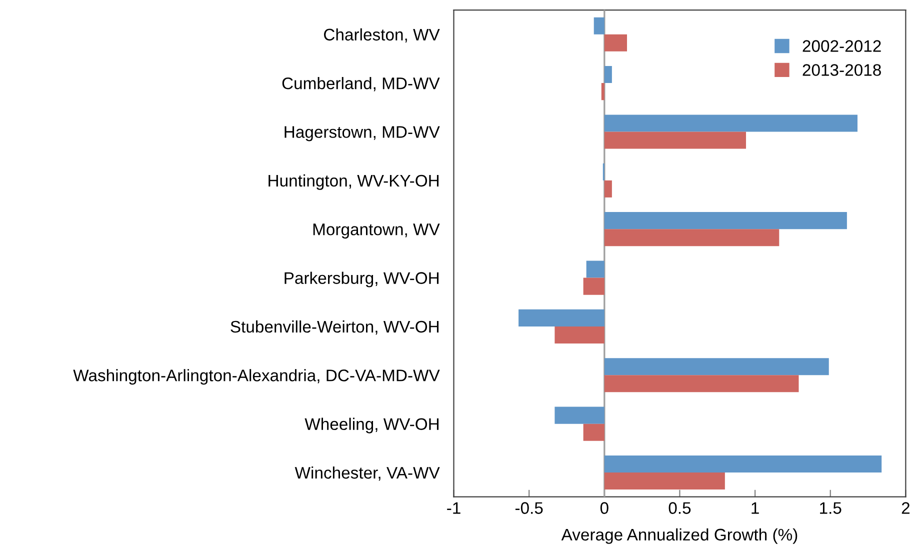 Image resolution: width=913 pixels, height=557 pixels. What do you see at coordinates (256, 377) in the screenshot?
I see `y-tick-label: Washington-Arlington-Alexandria, DC-VA-MD-WV` at bounding box center [256, 377].